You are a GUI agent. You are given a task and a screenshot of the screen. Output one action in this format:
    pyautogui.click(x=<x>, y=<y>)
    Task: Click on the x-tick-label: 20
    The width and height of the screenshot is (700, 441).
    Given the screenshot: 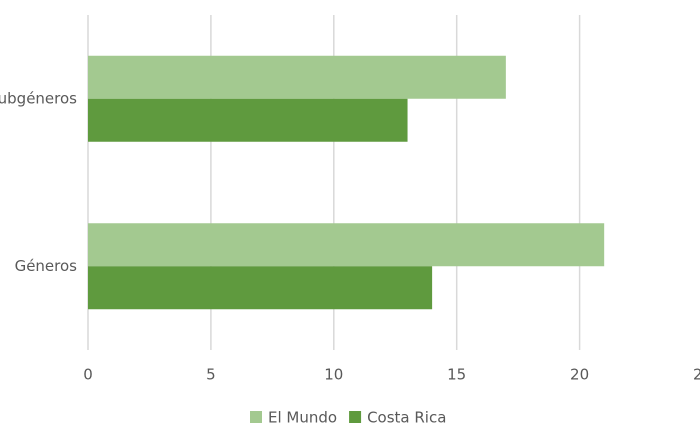 What is the action you would take?
    pyautogui.click(x=579, y=375)
    